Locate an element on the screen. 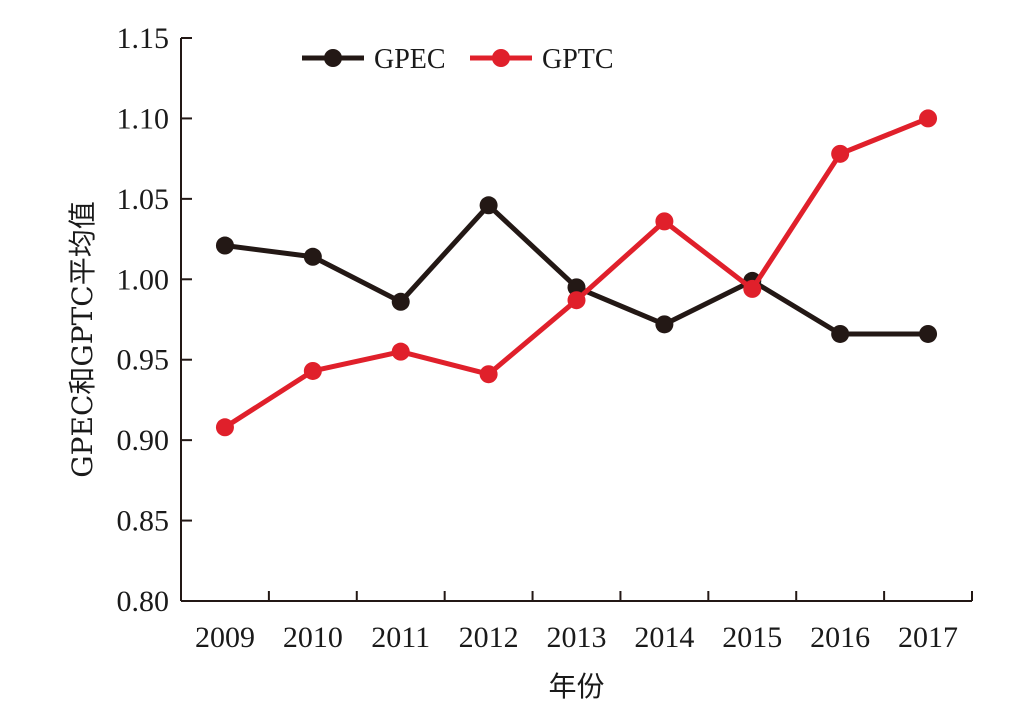  y-tick-label: 1.05 is located at coordinates (143, 199).